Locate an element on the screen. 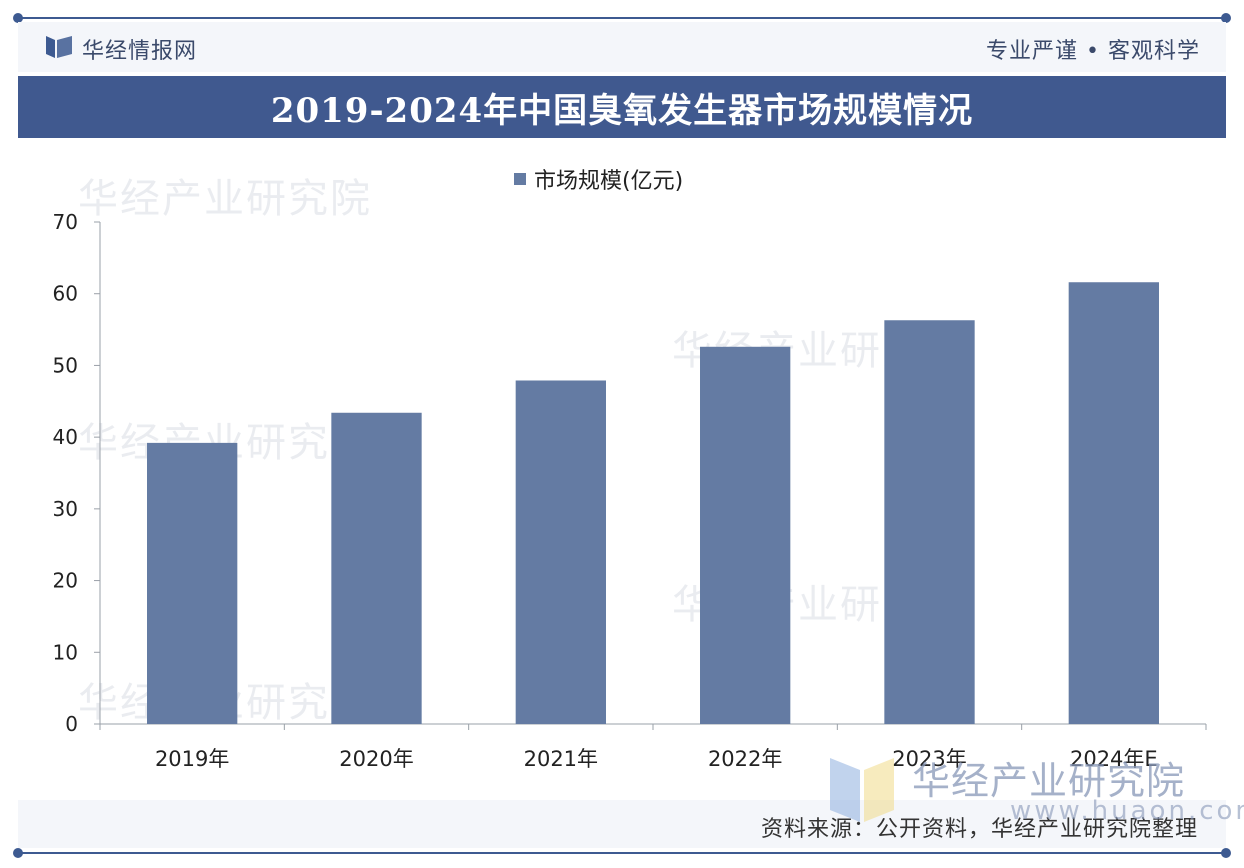  top-rule is located at coordinates (622, 18).